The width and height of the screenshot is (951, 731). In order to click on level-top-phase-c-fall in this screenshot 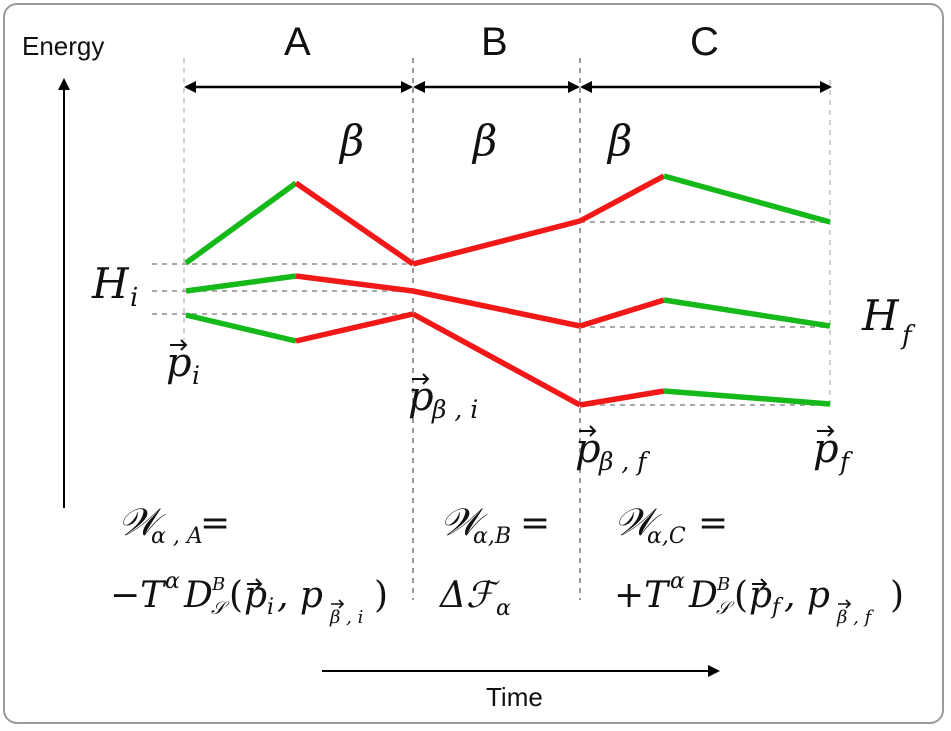, I will do `click(747, 199)`.